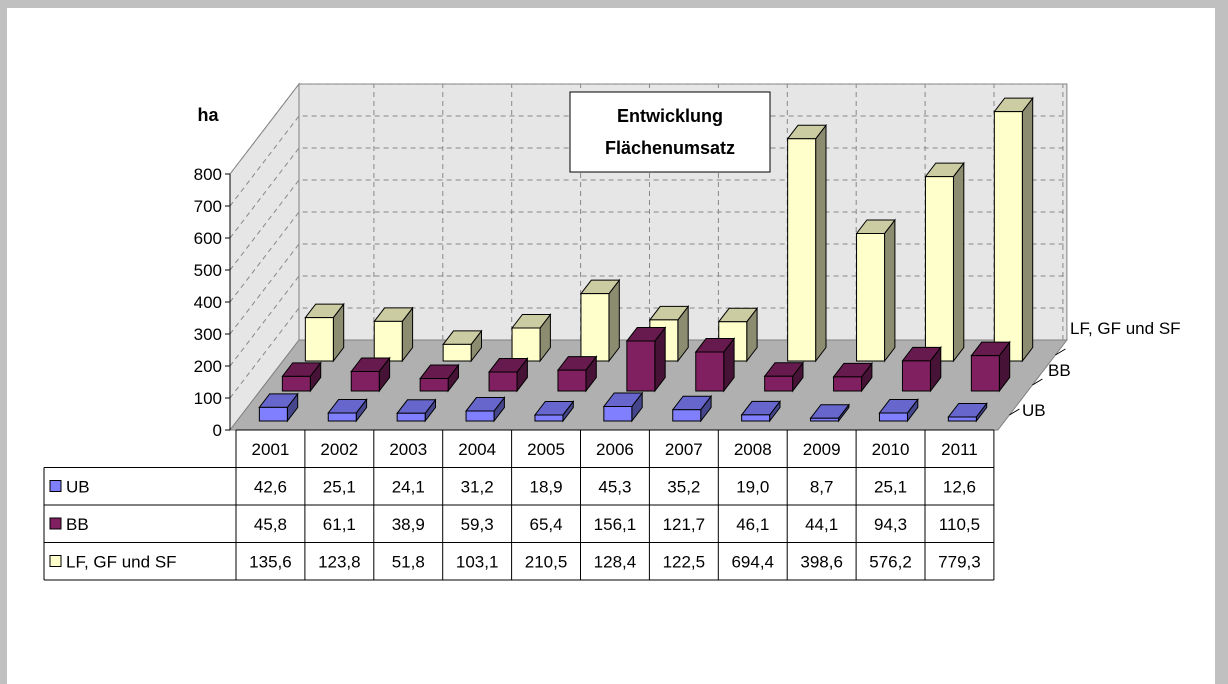 The image size is (1228, 684). What do you see at coordinates (615, 524) in the screenshot?
I see `data-label: 156,1` at bounding box center [615, 524].